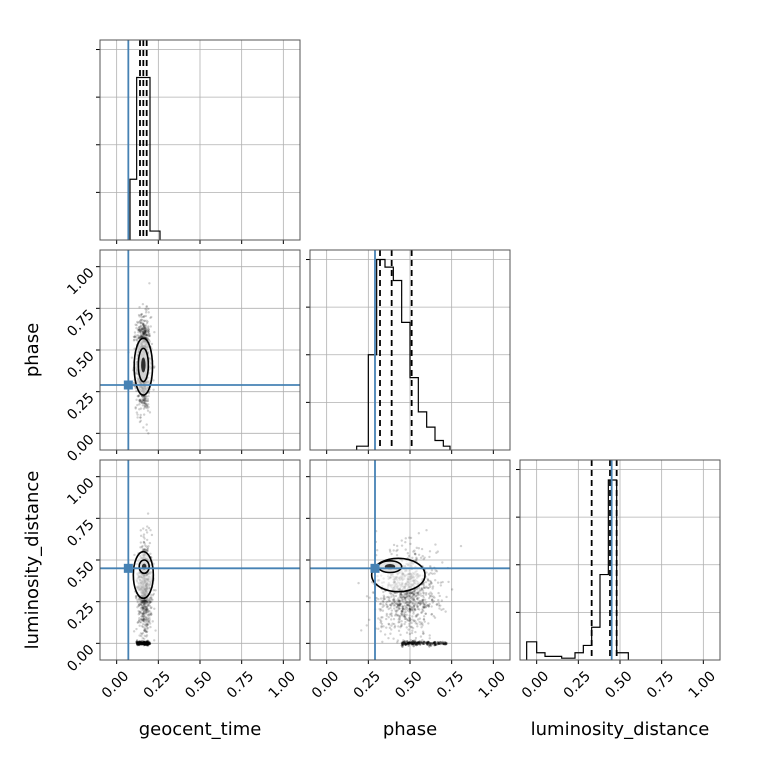 The height and width of the screenshot is (760, 760). What do you see at coordinates (200, 729) in the screenshot?
I see `x-axis-label-geocent_time: geocent_time` at bounding box center [200, 729].